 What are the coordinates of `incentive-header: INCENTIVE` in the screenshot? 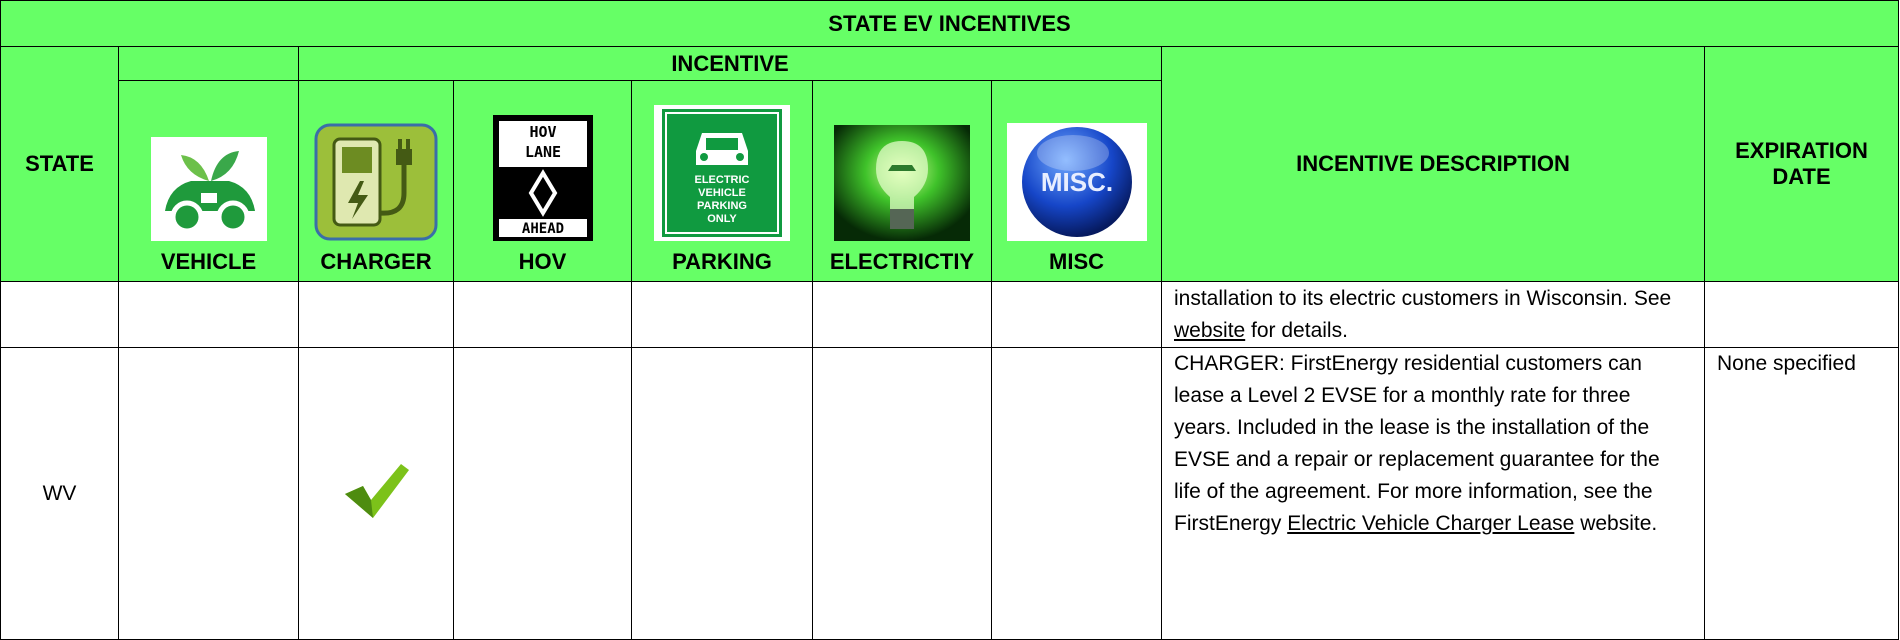 It's located at (730, 63).